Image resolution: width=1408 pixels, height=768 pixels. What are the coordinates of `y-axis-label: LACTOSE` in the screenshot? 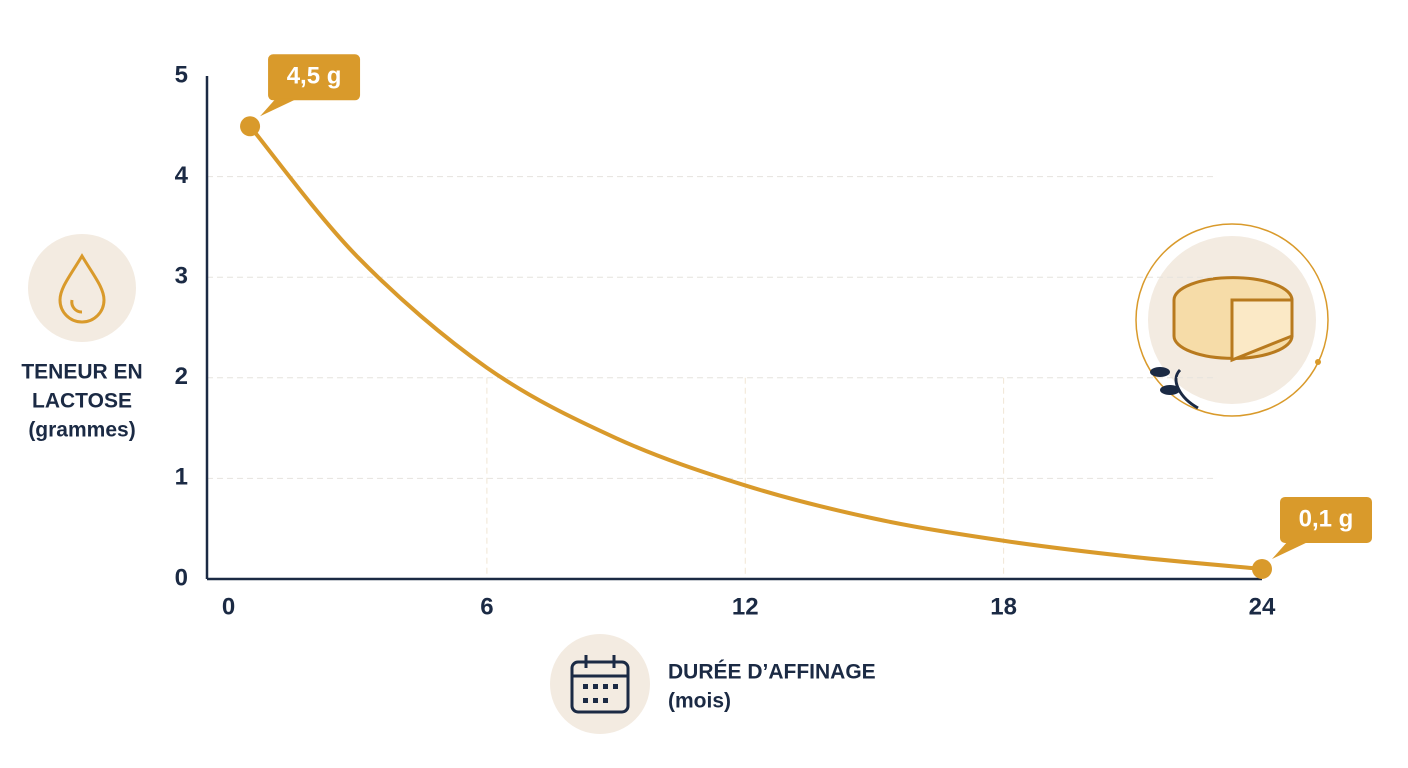 It's located at (82, 401).